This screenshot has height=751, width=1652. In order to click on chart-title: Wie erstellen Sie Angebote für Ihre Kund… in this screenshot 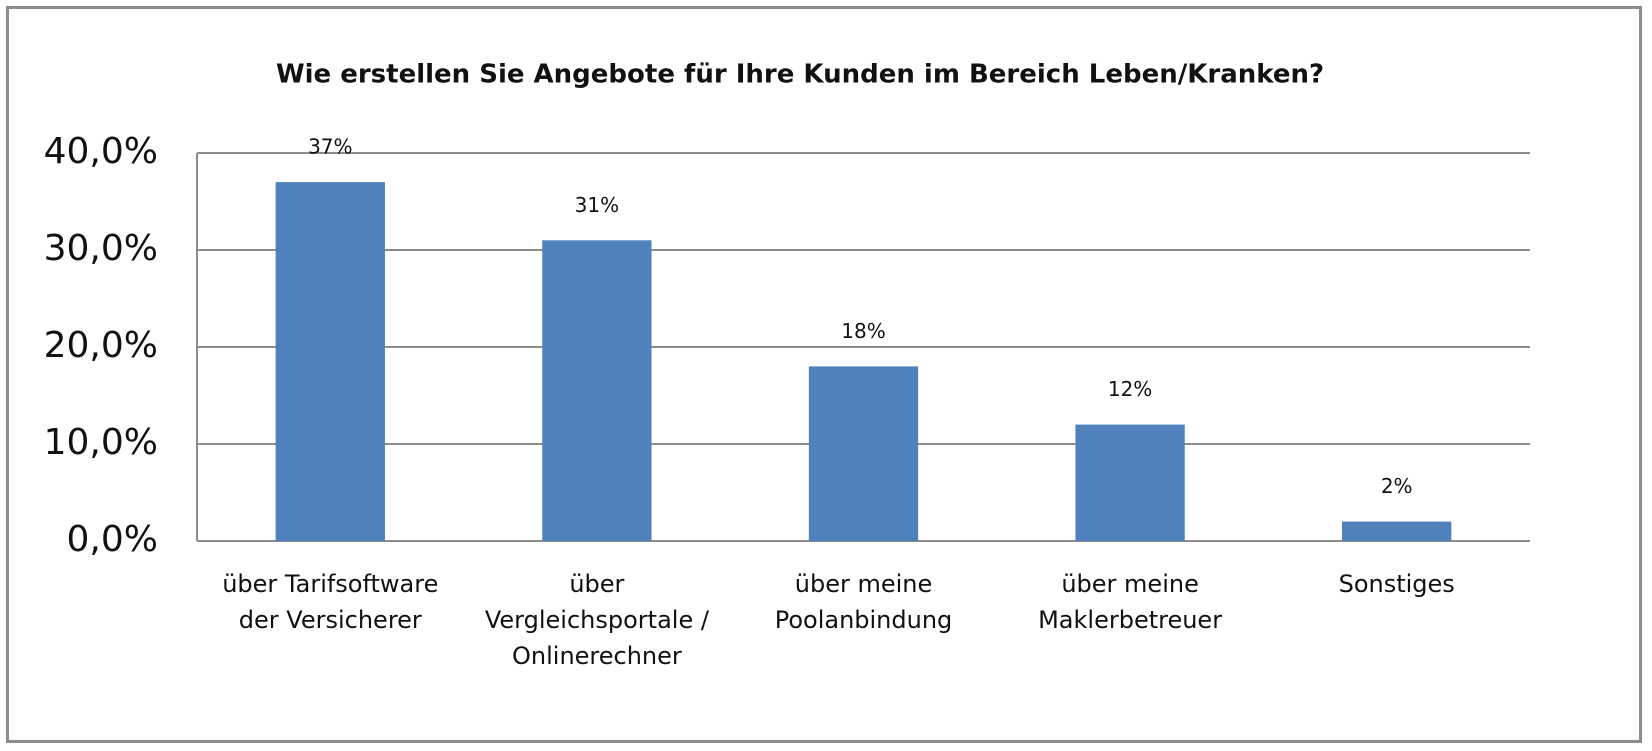, I will do `click(800, 75)`.